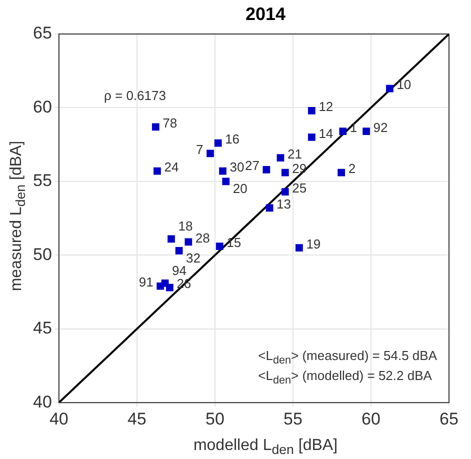 Image resolution: width=471 pixels, height=459 pixels. What do you see at coordinates (179, 270) in the screenshot?
I see `annotation: 94` at bounding box center [179, 270].